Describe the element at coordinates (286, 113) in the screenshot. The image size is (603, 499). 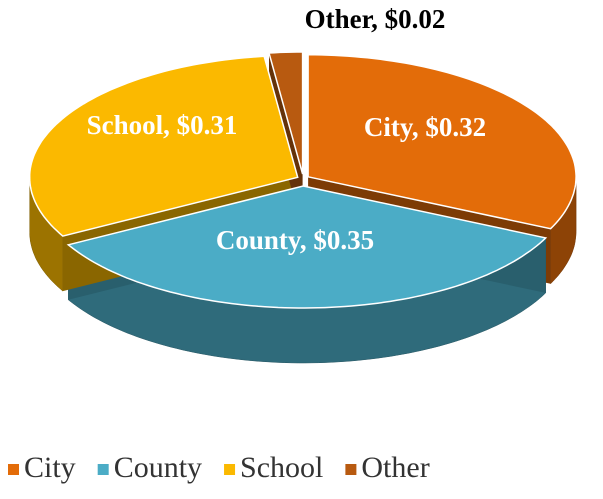
I see `slice` at that location.